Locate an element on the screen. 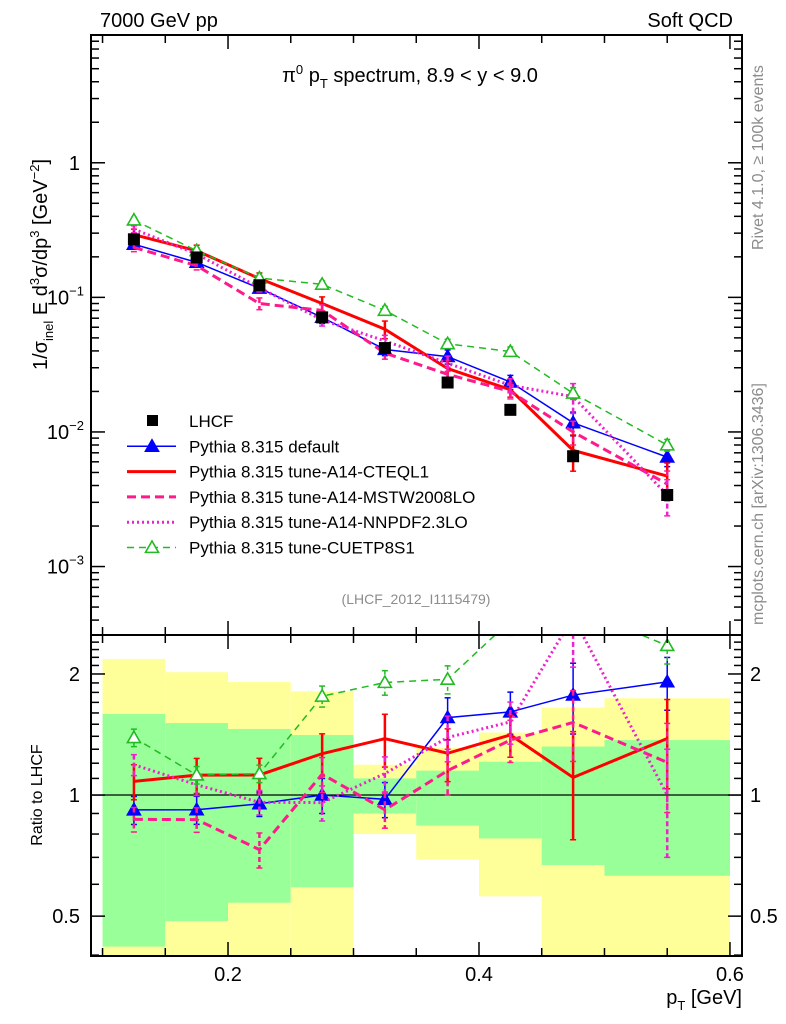 The image size is (786, 1024). plot-title: π0 pT spectrum, 8.9 < y < 9.0 is located at coordinates (410, 76).